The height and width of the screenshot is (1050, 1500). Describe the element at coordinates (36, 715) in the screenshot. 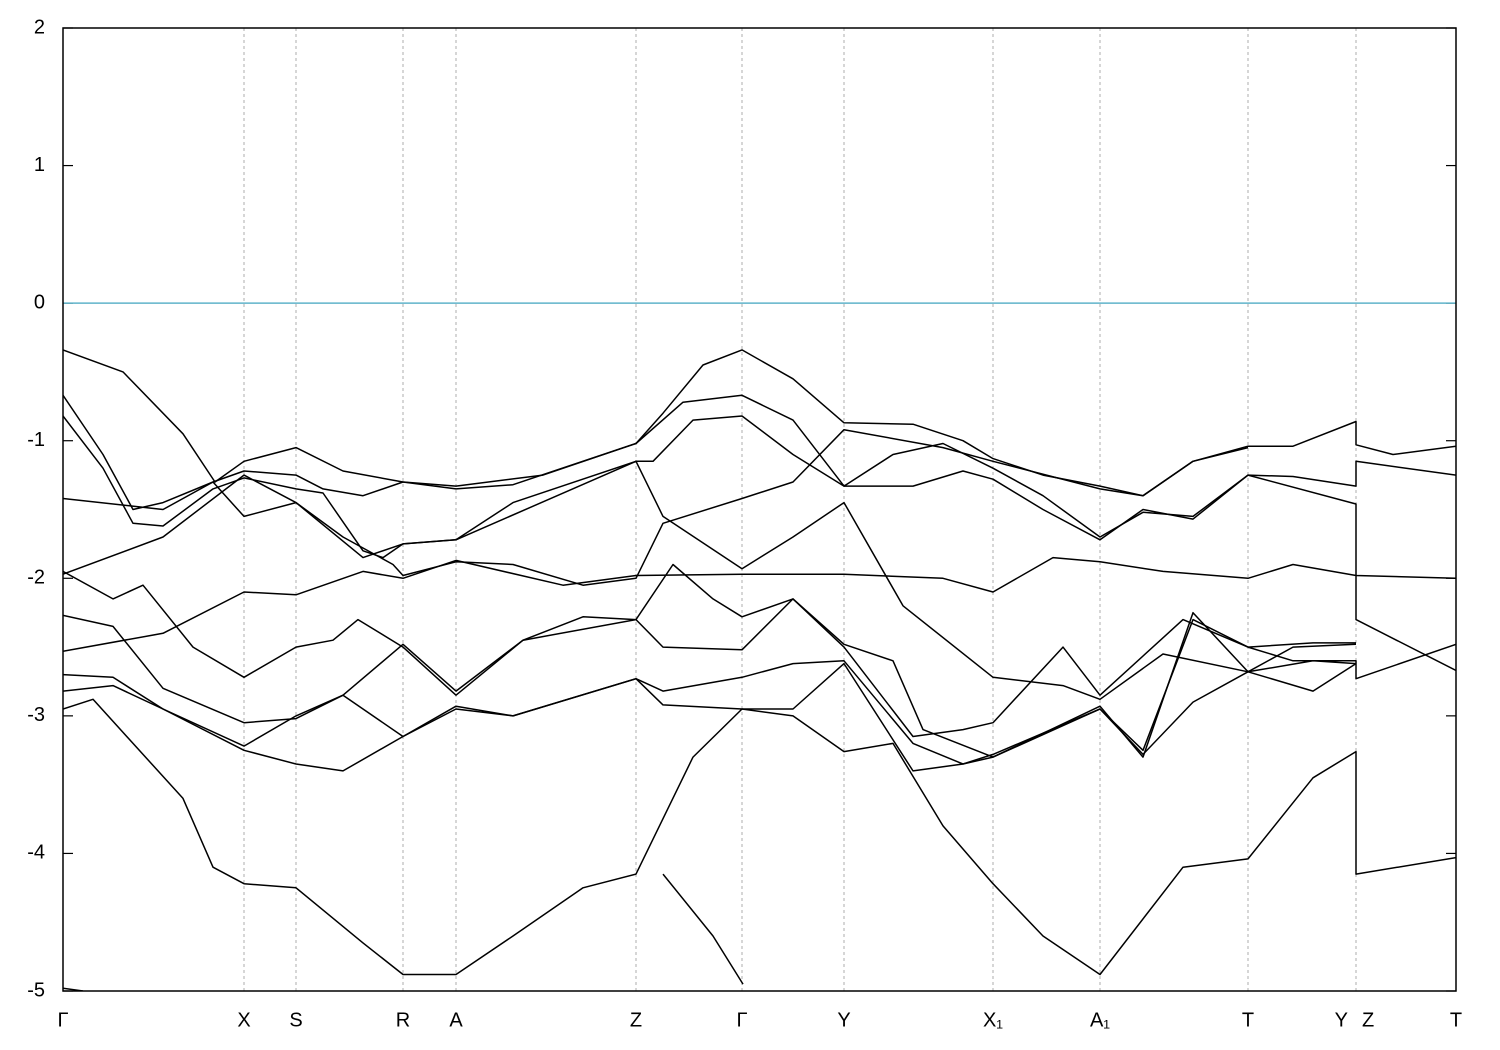

I see `y-tick-label: -3` at that location.